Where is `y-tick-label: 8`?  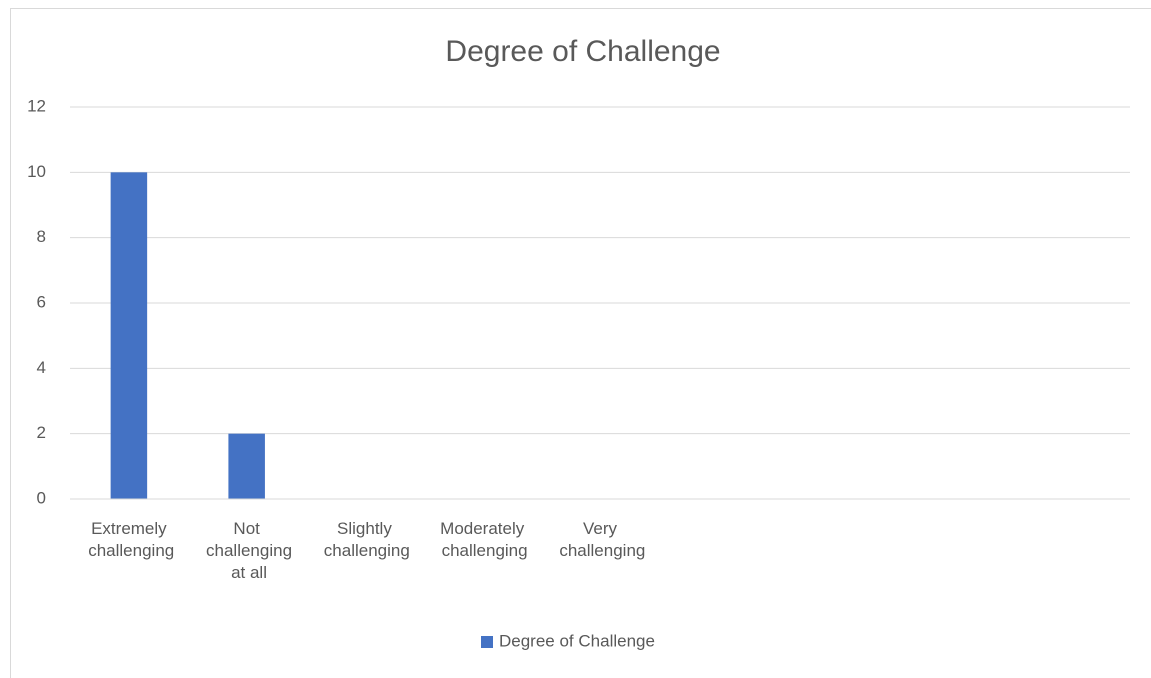 y-tick-label: 8 is located at coordinates (41, 236).